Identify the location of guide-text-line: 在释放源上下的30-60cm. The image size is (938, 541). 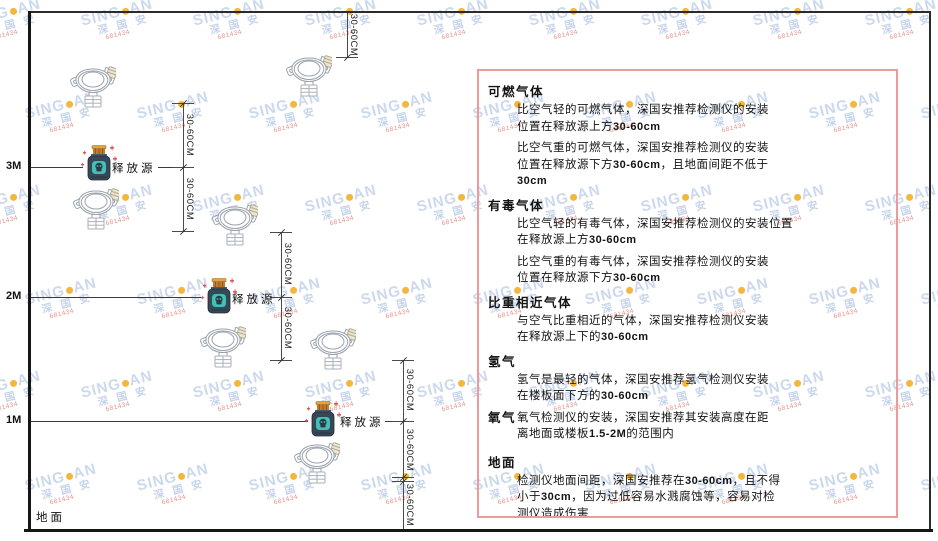
(583, 337).